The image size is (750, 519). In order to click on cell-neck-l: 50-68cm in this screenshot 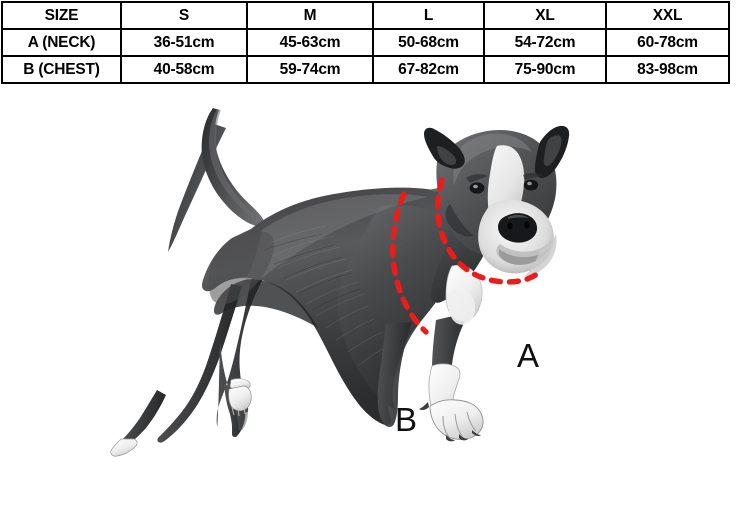, I will do `click(428, 42)`.